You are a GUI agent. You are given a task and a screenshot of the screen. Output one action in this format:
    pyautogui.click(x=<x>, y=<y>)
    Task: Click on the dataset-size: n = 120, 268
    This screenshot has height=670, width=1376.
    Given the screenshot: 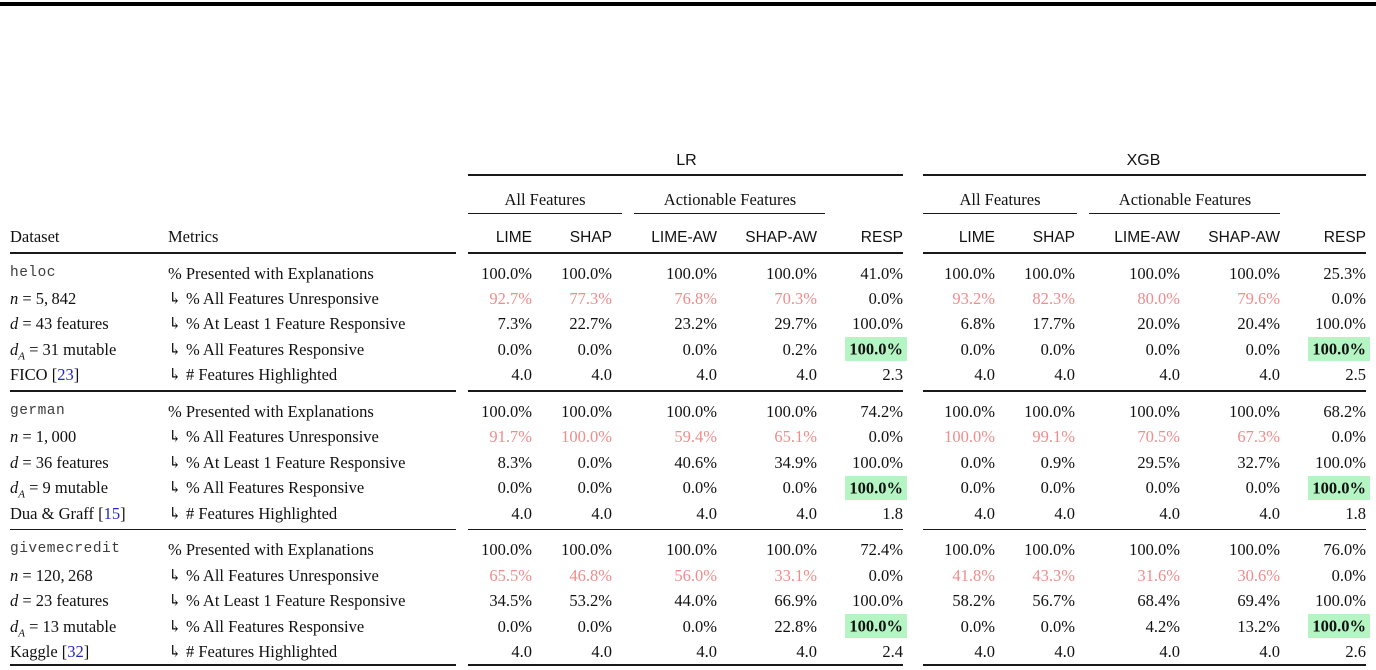 What is the action you would take?
    pyautogui.click(x=51, y=575)
    